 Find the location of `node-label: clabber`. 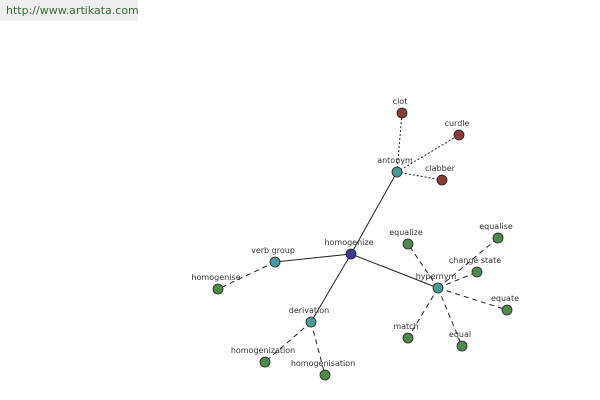

node-label: clabber is located at coordinates (440, 168).